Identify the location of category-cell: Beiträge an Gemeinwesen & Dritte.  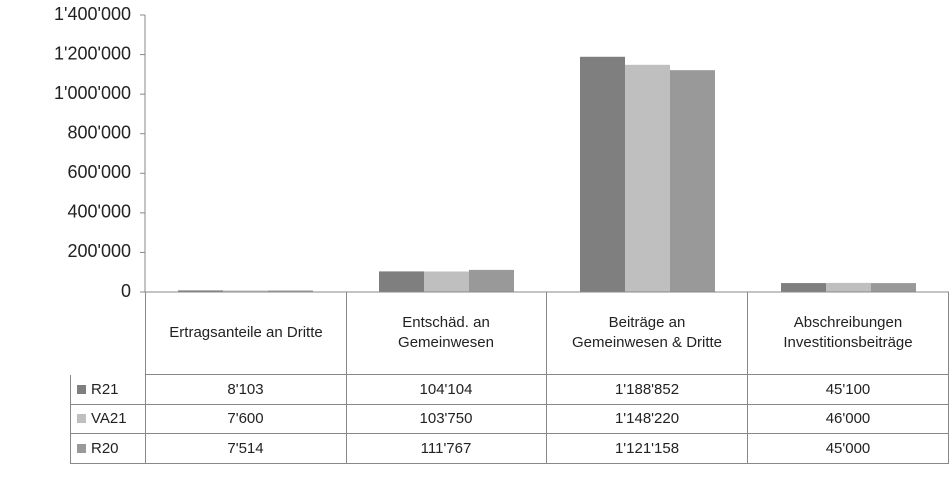
(647, 333).